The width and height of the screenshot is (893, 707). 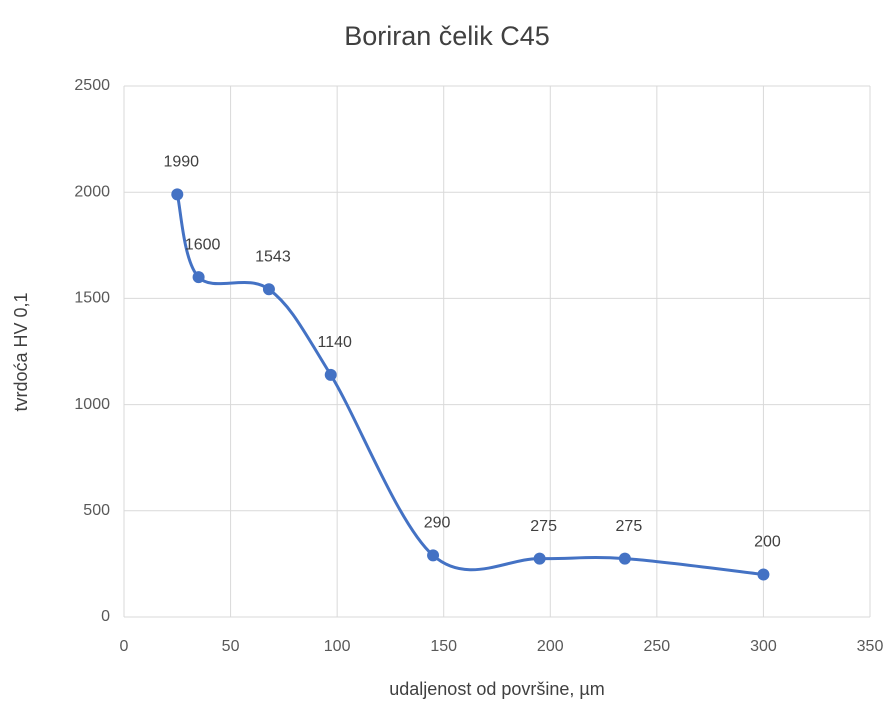 I want to click on y-axis-label: tvrdoća HV 0,1, so click(x=21, y=351).